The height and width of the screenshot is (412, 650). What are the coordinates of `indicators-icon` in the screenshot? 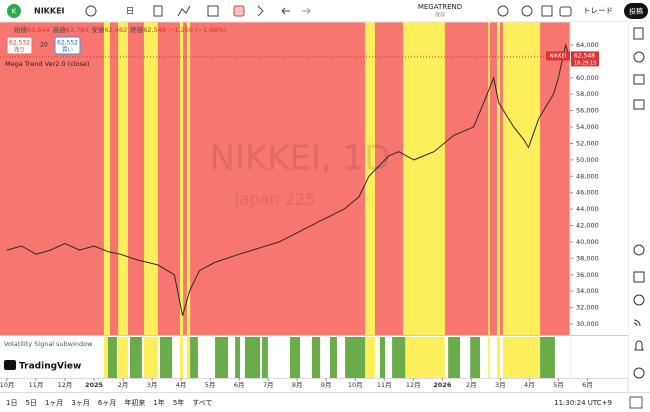 It's located at (184, 11).